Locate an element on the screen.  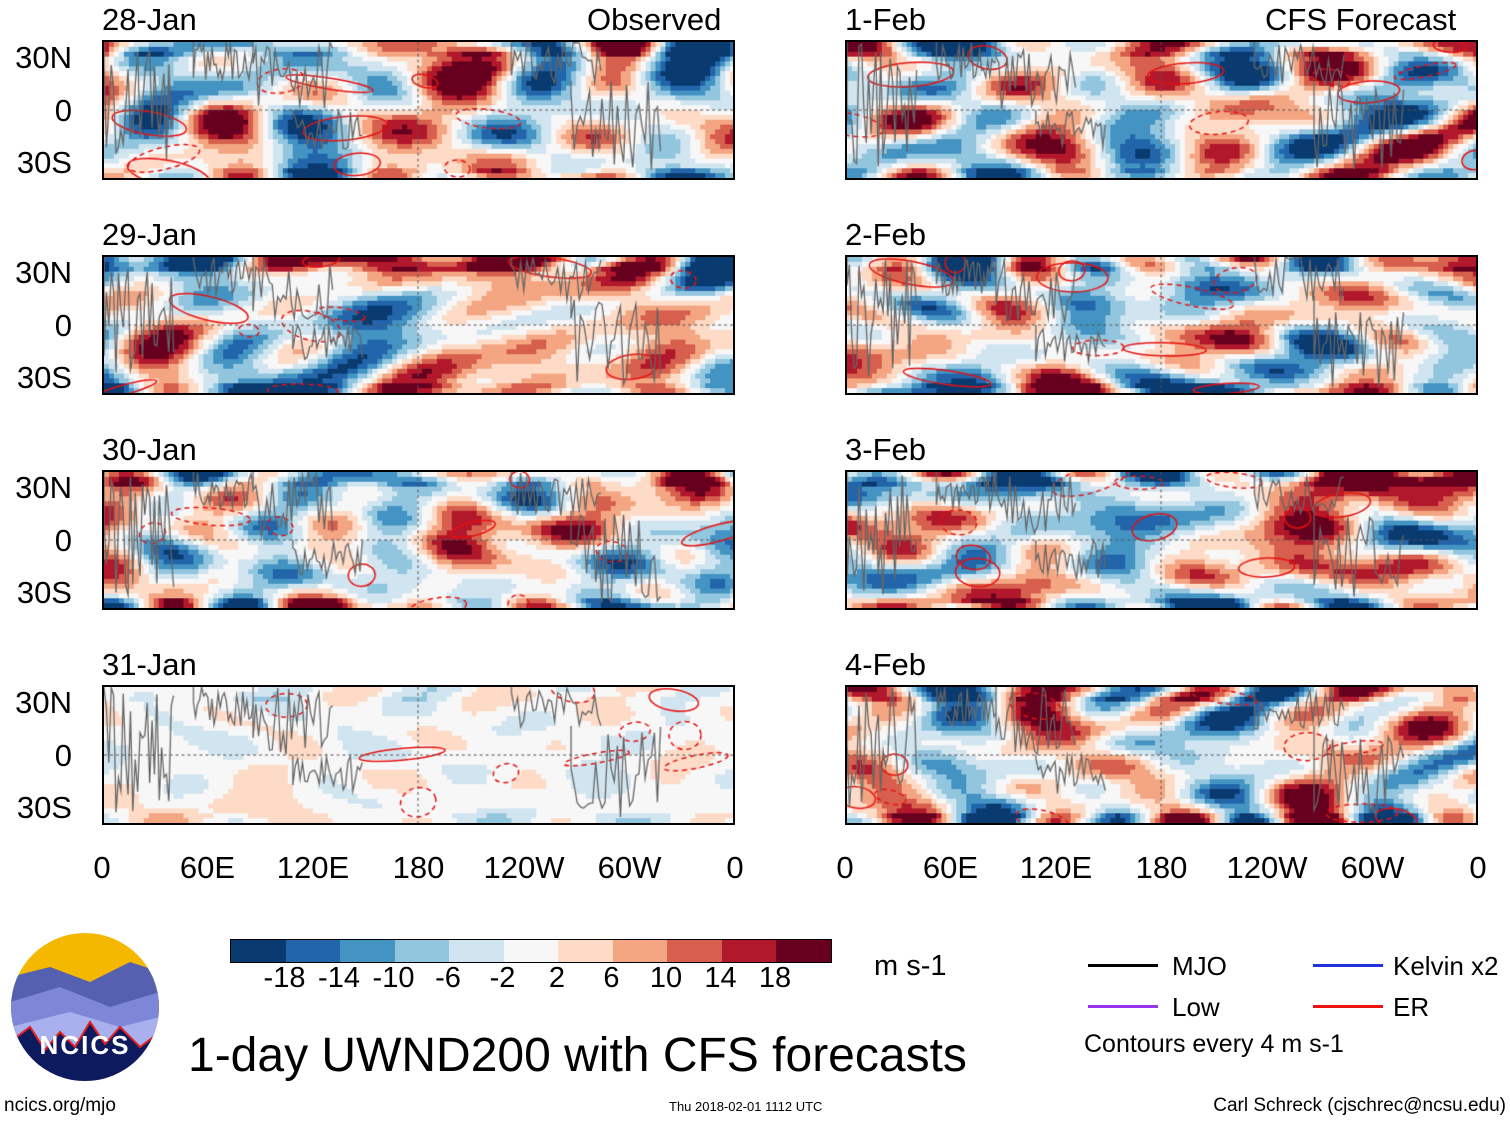
panel-date: 4-Feb is located at coordinates (885, 664).